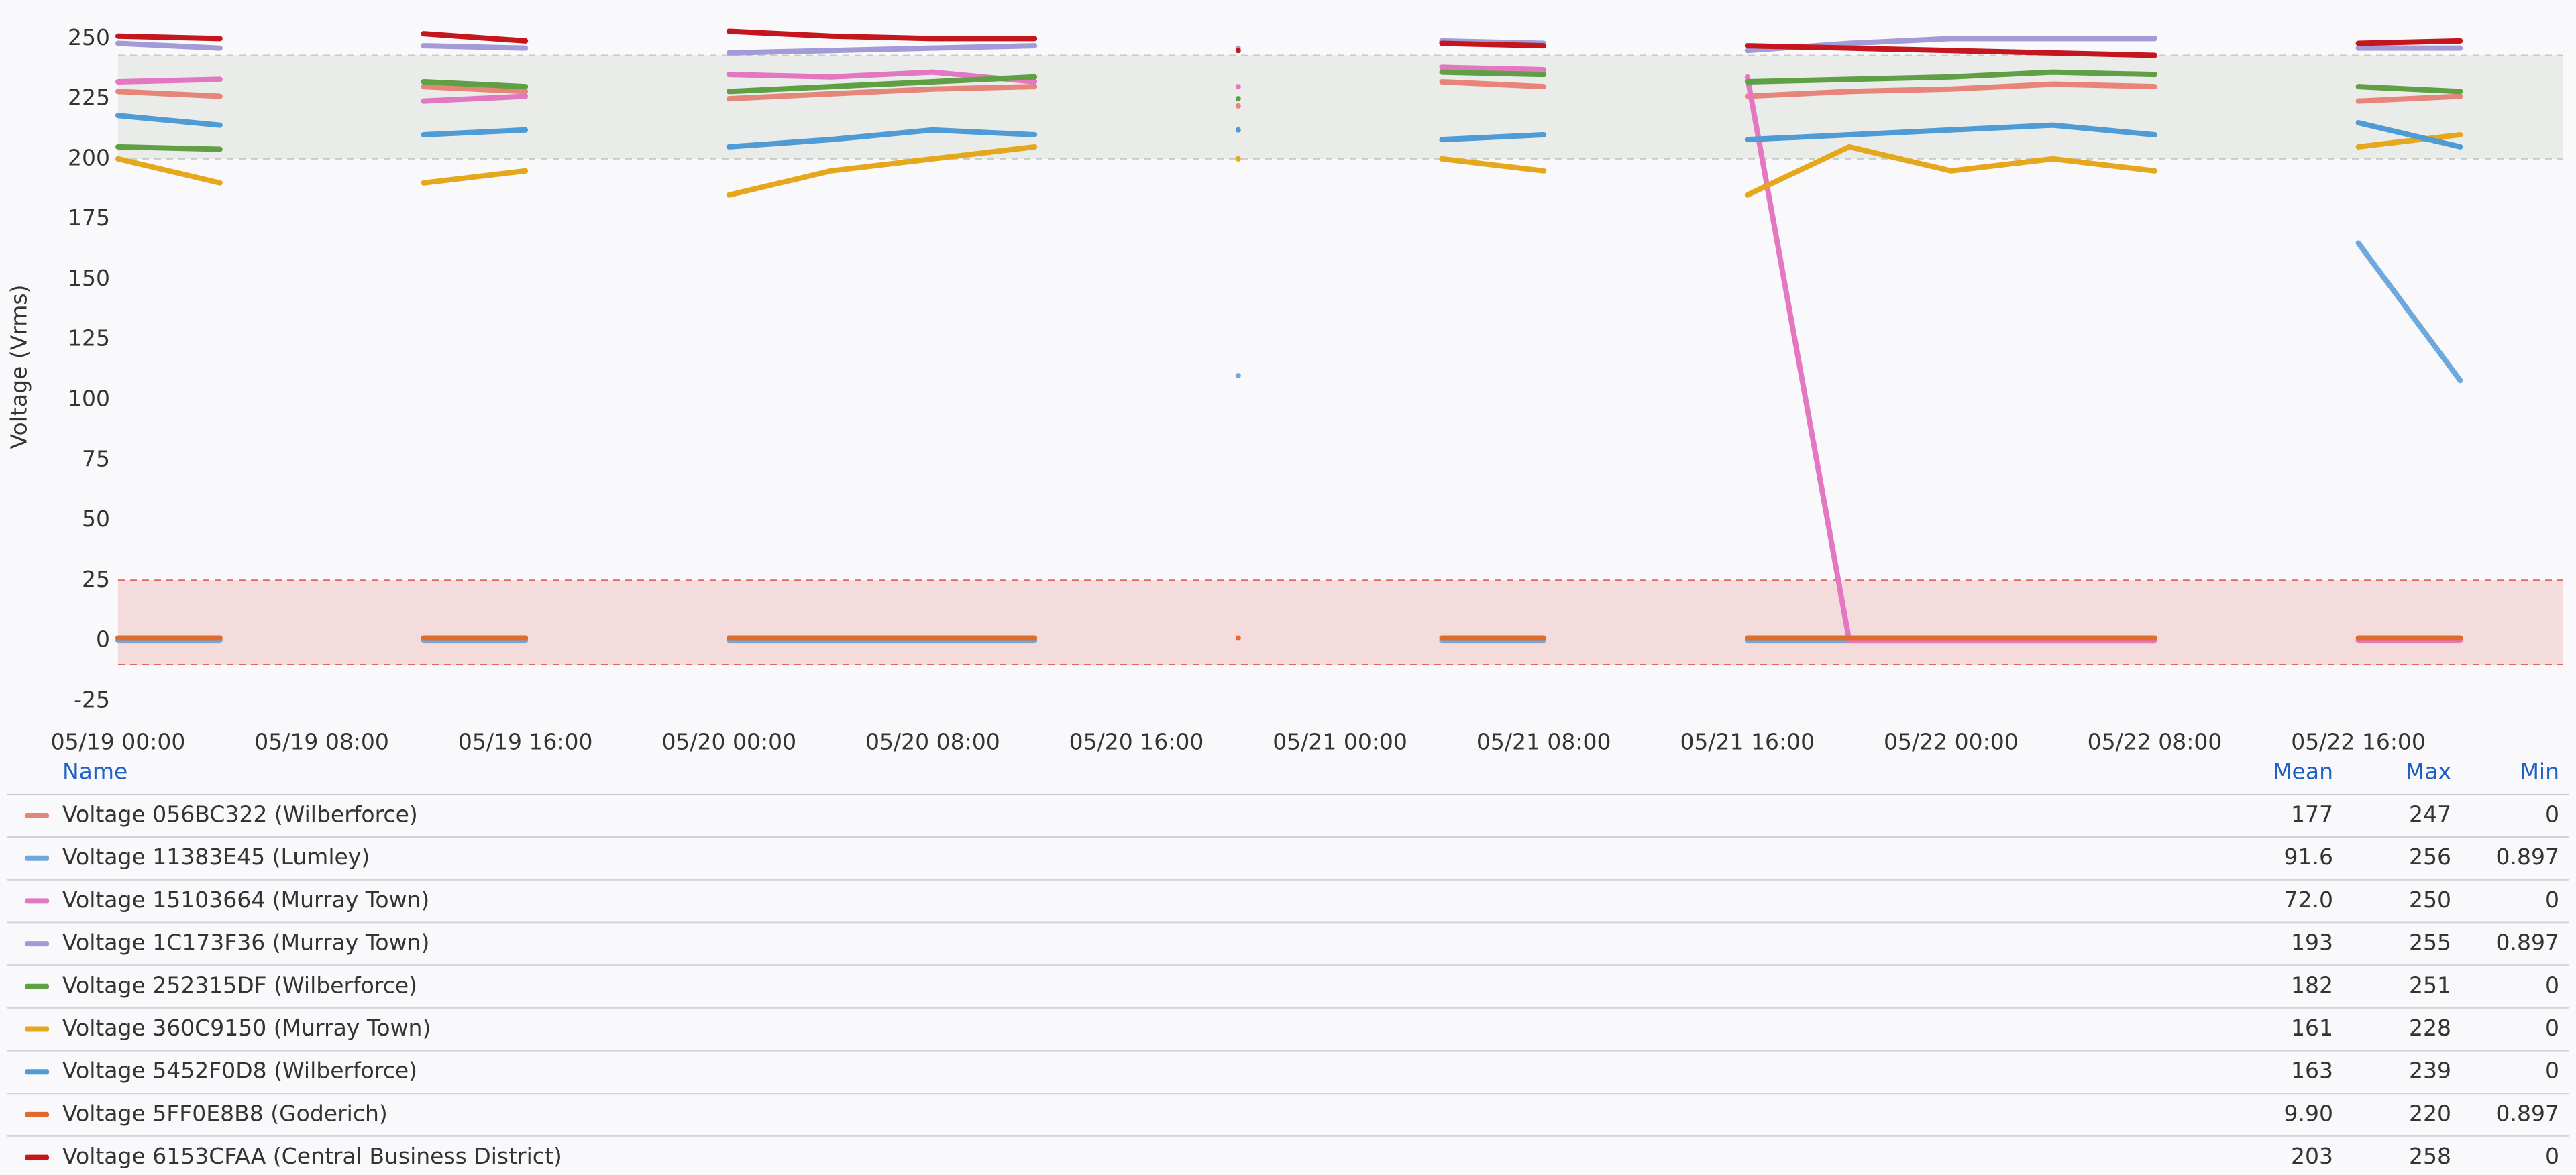 The image size is (2576, 1175). What do you see at coordinates (216, 857) in the screenshot?
I see `legend-name: Voltage 11383E45 (Lumley)` at bounding box center [216, 857].